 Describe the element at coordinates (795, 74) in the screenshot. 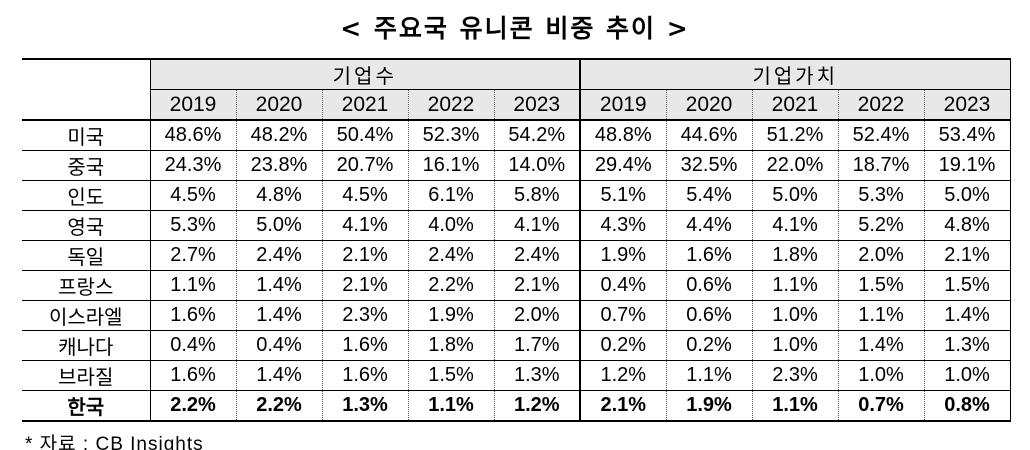

I see `group-header-company-value: 기업가치` at that location.